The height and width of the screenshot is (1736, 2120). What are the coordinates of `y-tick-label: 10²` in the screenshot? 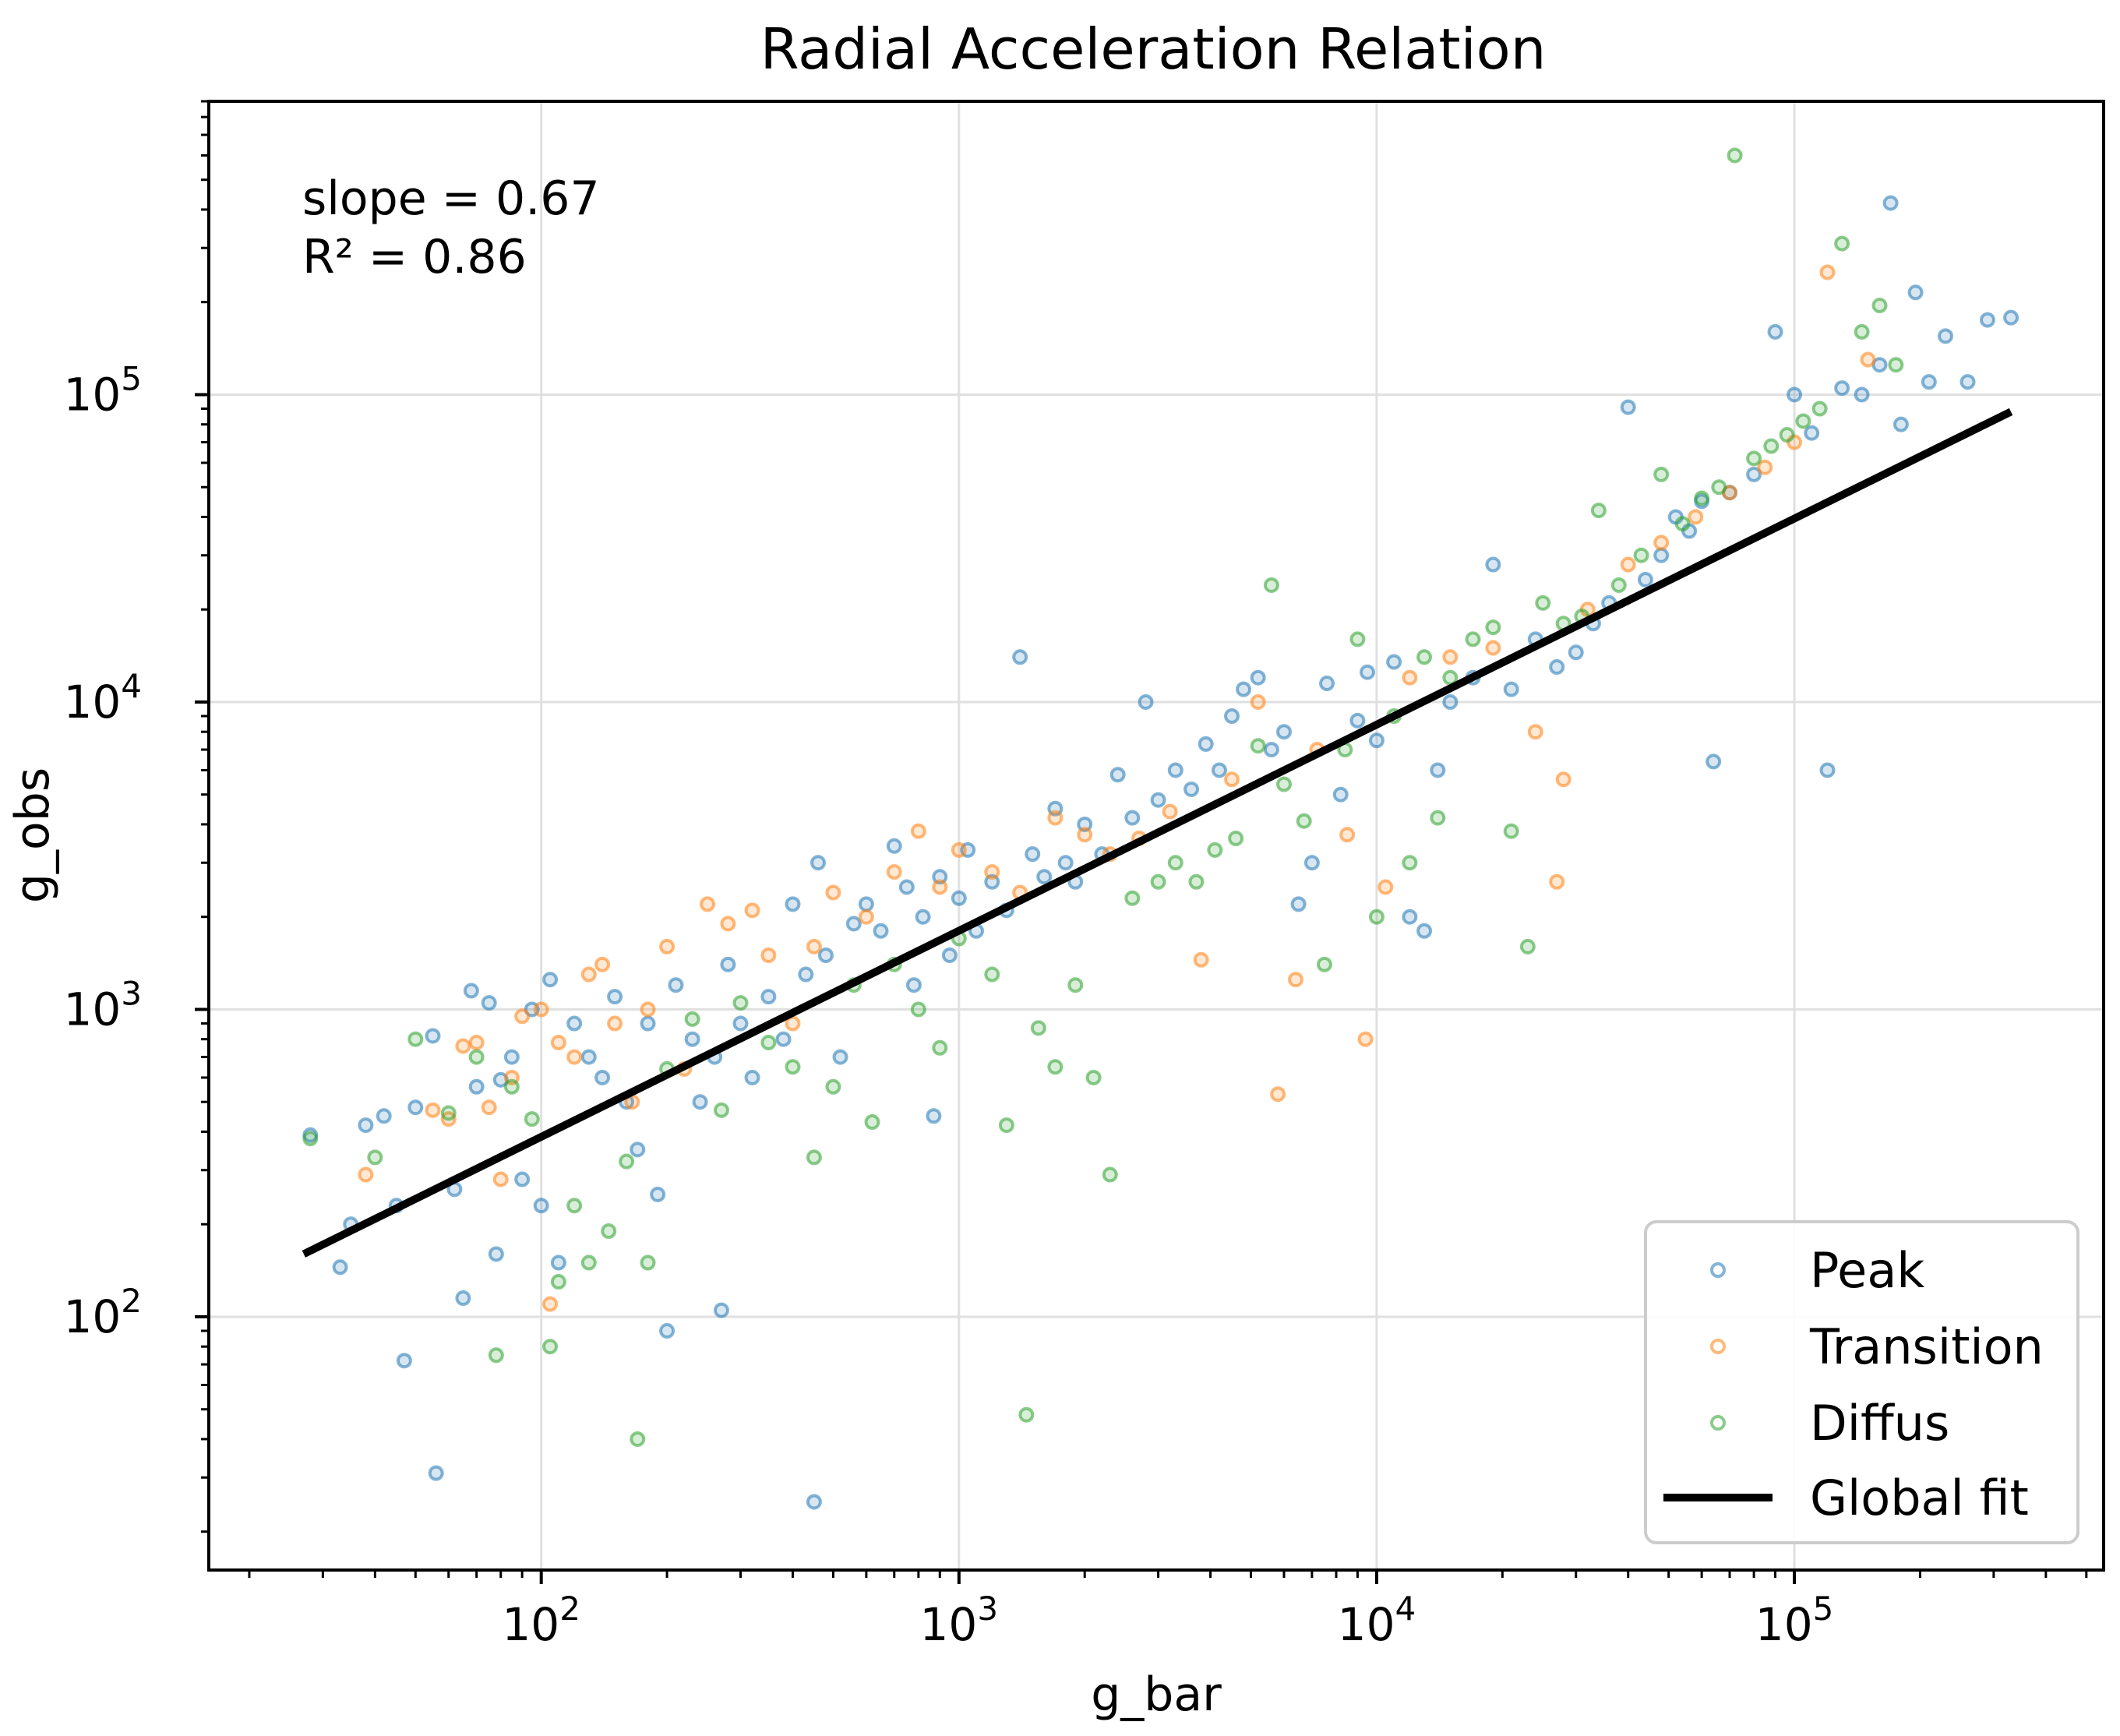 It's located at (102, 1312).